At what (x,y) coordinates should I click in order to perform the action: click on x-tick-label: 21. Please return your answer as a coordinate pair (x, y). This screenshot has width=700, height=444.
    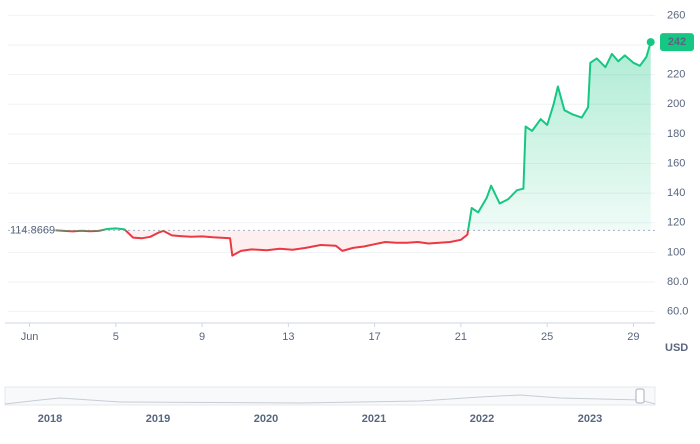
    Looking at the image, I should click on (461, 337).